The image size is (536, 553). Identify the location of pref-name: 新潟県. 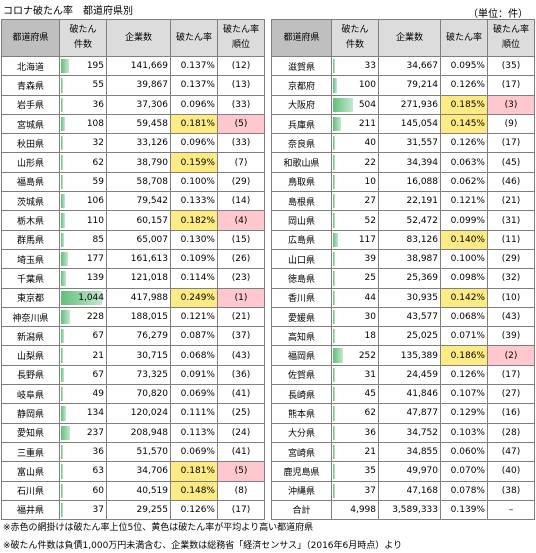
(30, 336).